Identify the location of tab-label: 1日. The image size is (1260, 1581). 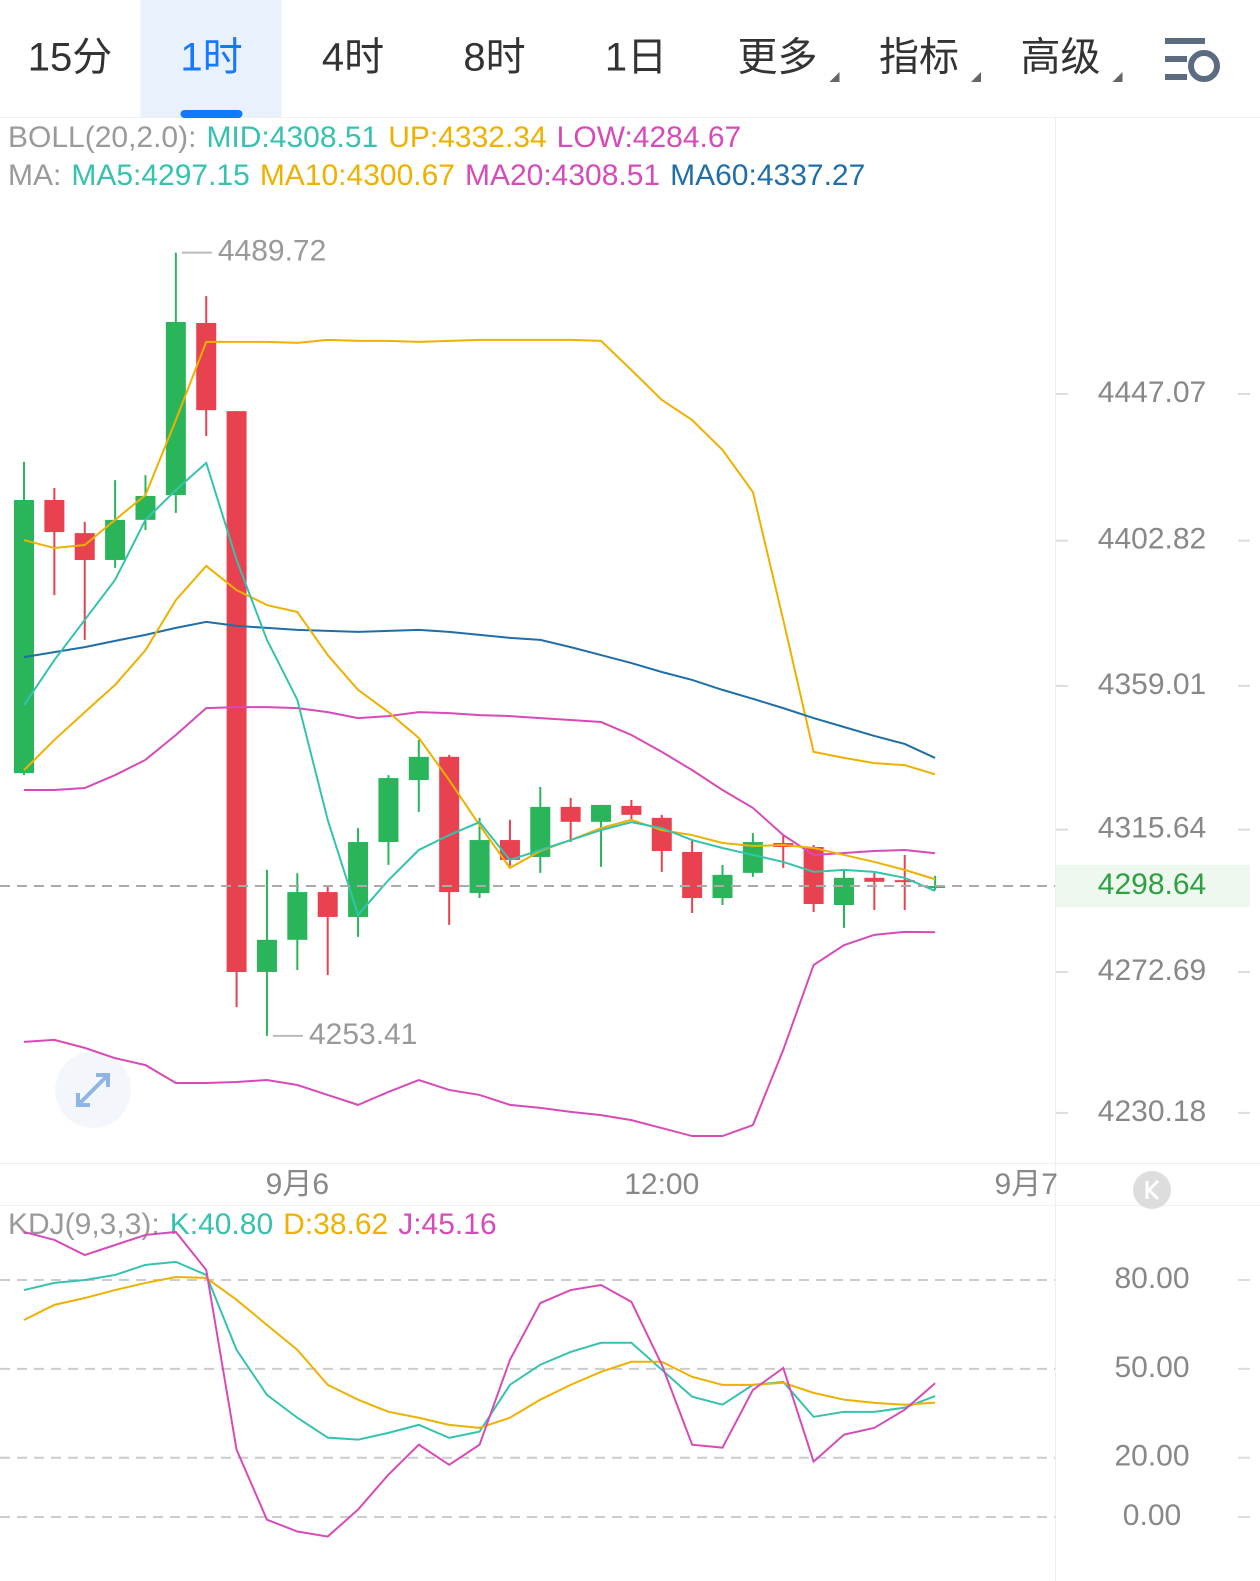
(636, 58).